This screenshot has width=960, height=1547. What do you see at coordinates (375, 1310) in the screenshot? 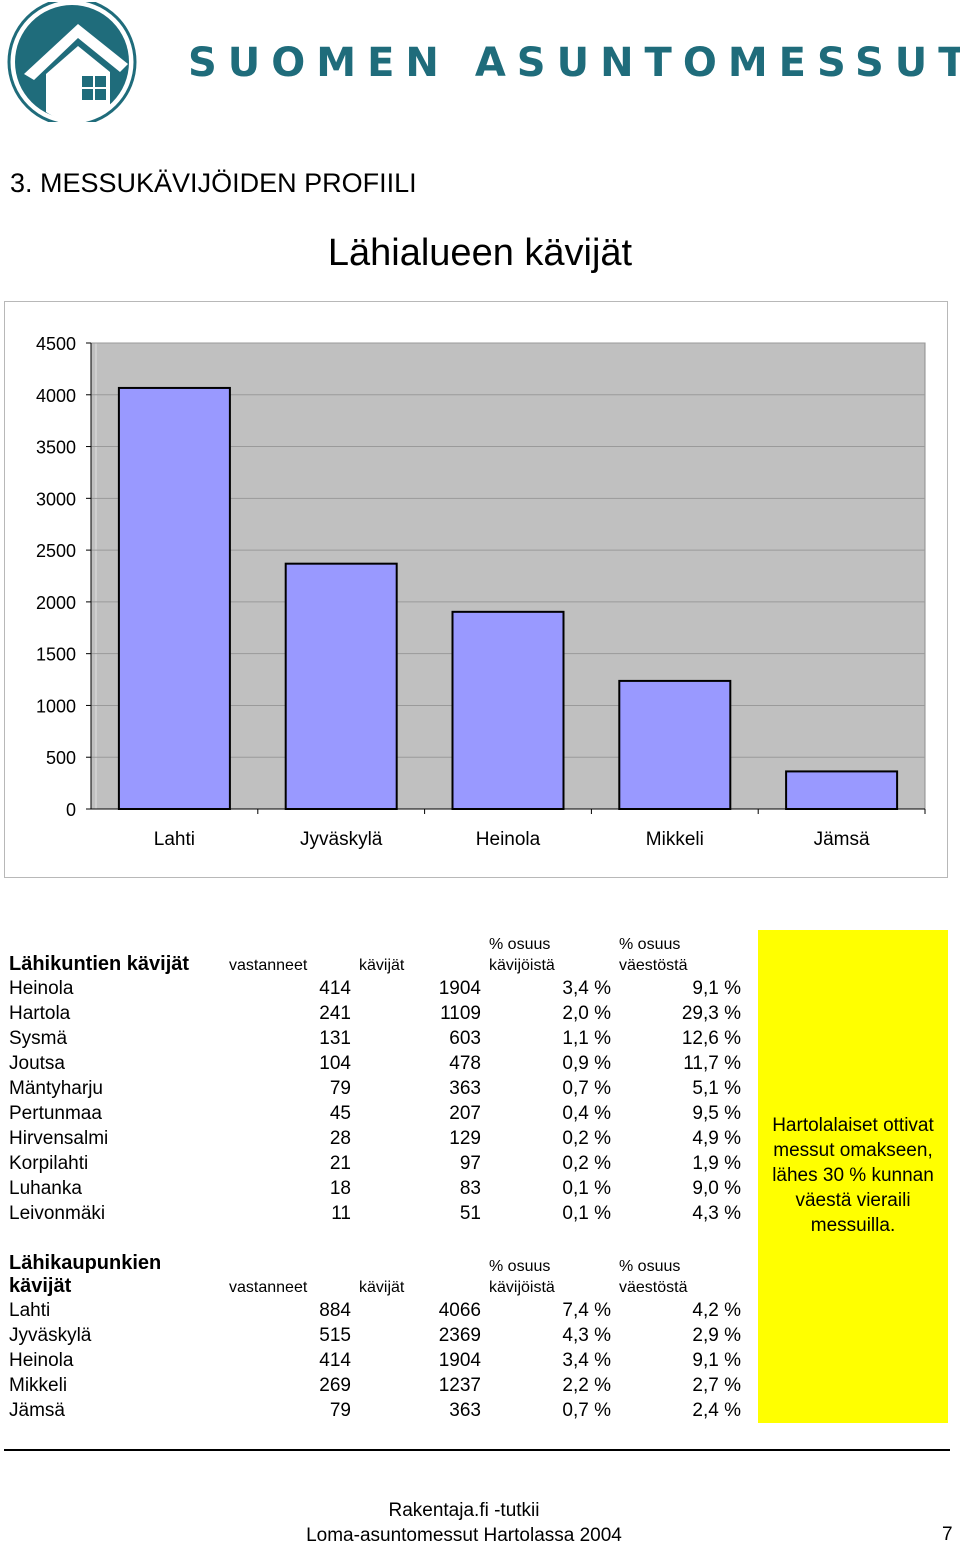
I see `table-row: Lahti 884 4066 7,4 % 4,2 %` at bounding box center [375, 1310].